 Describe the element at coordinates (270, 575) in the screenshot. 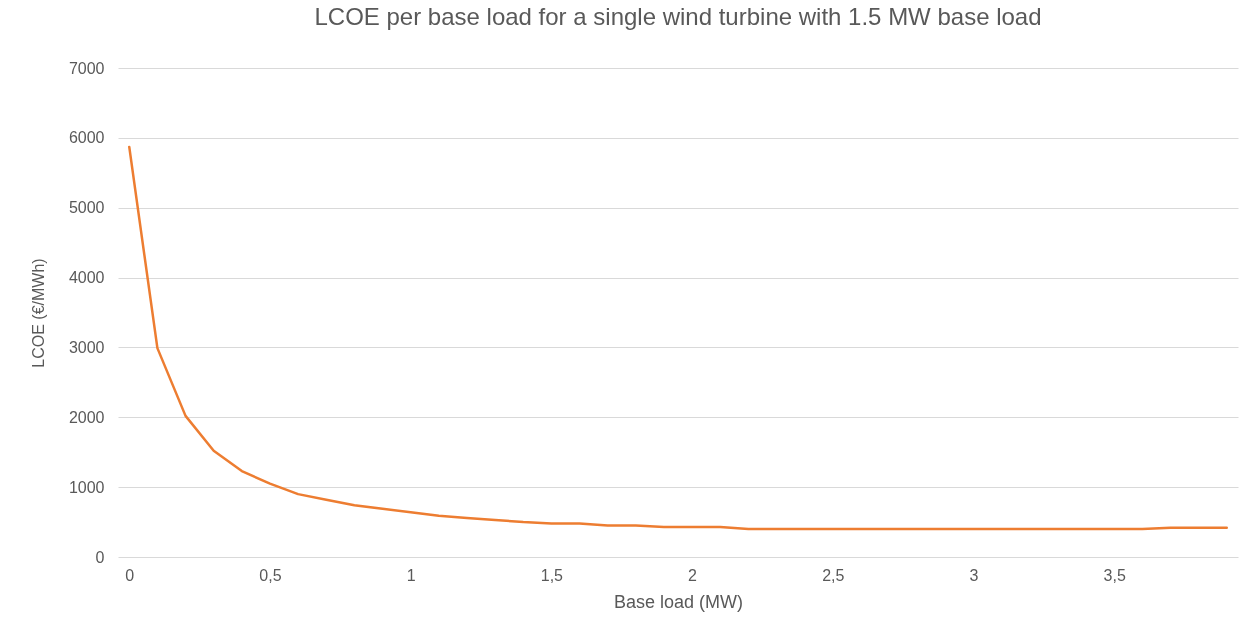

I see `x-tick-label: 0,5` at that location.